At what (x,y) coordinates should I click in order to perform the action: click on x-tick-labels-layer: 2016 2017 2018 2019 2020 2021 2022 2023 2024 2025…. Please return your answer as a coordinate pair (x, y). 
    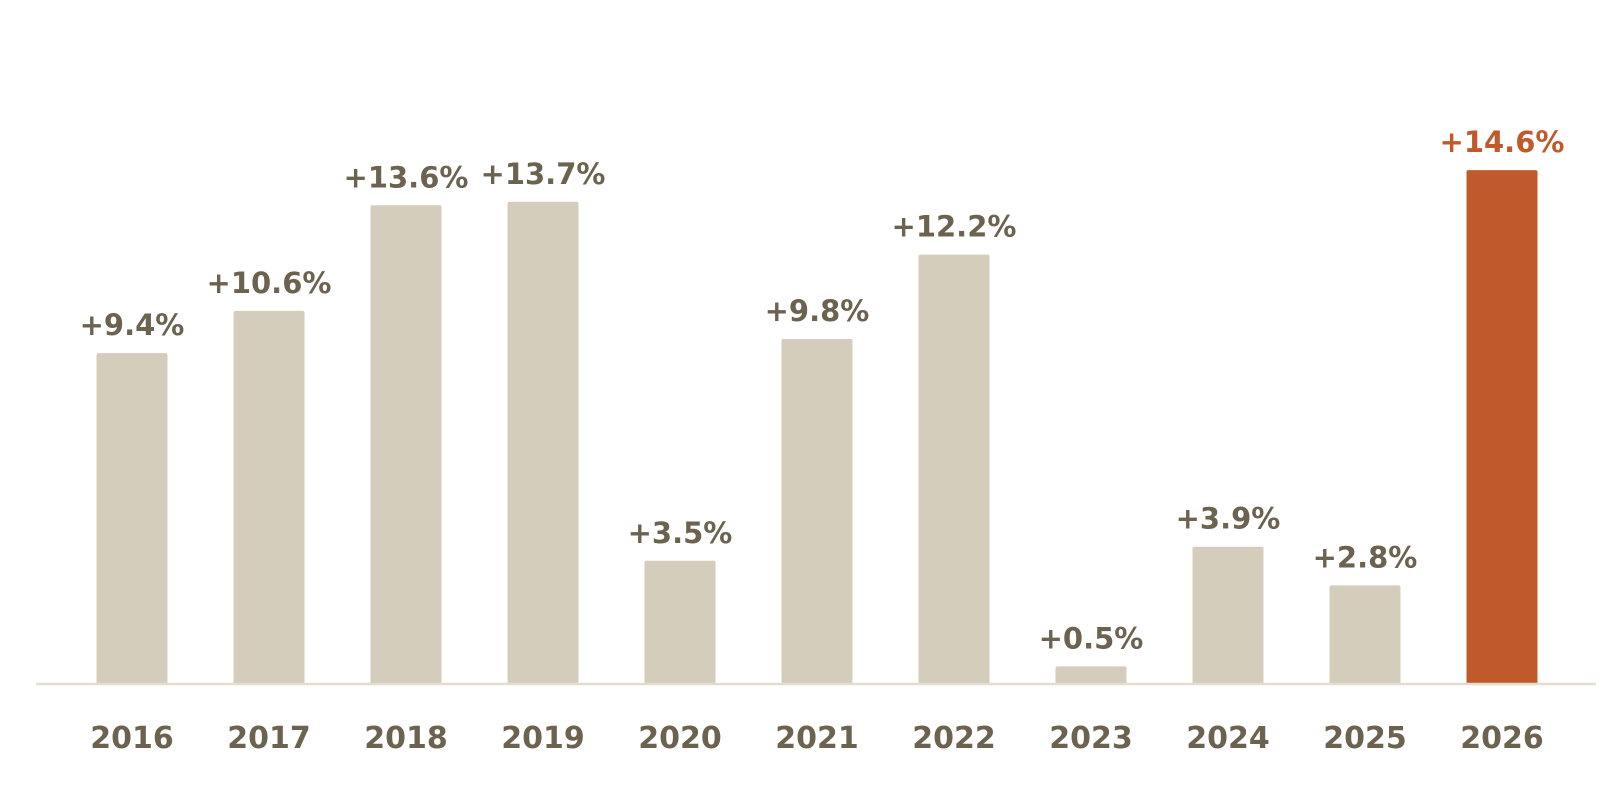
    Looking at the image, I should click on (817, 738).